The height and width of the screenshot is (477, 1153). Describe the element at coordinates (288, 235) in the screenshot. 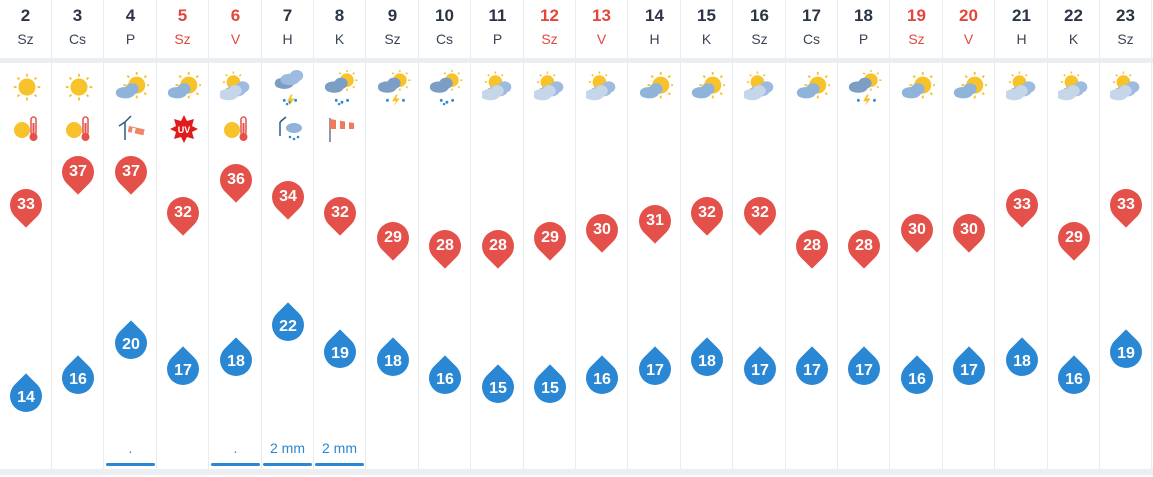

I see `day-column: 7 H 34 22 2 mm` at that location.